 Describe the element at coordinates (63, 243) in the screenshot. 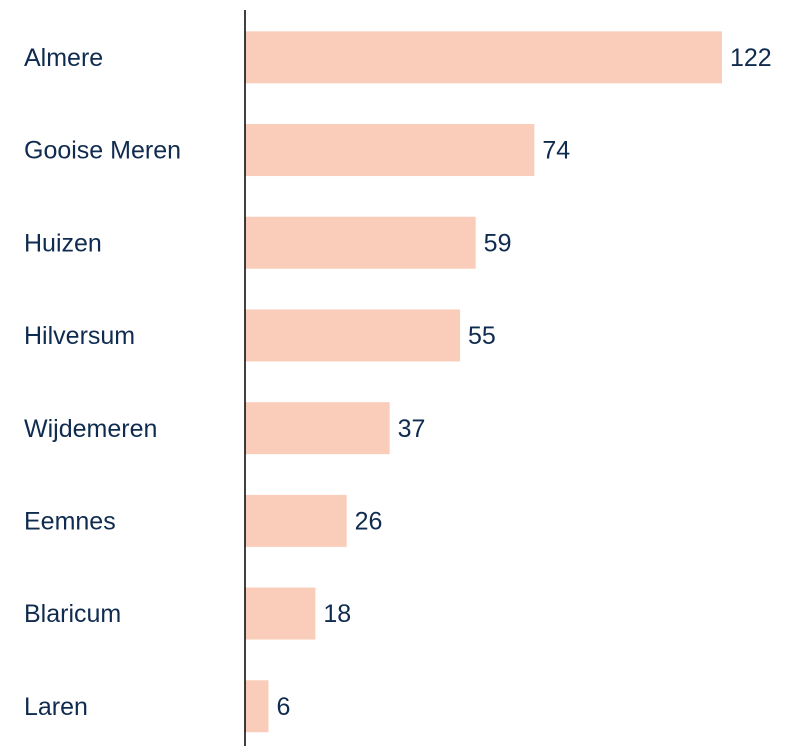

I see `category-label: Huizen` at that location.